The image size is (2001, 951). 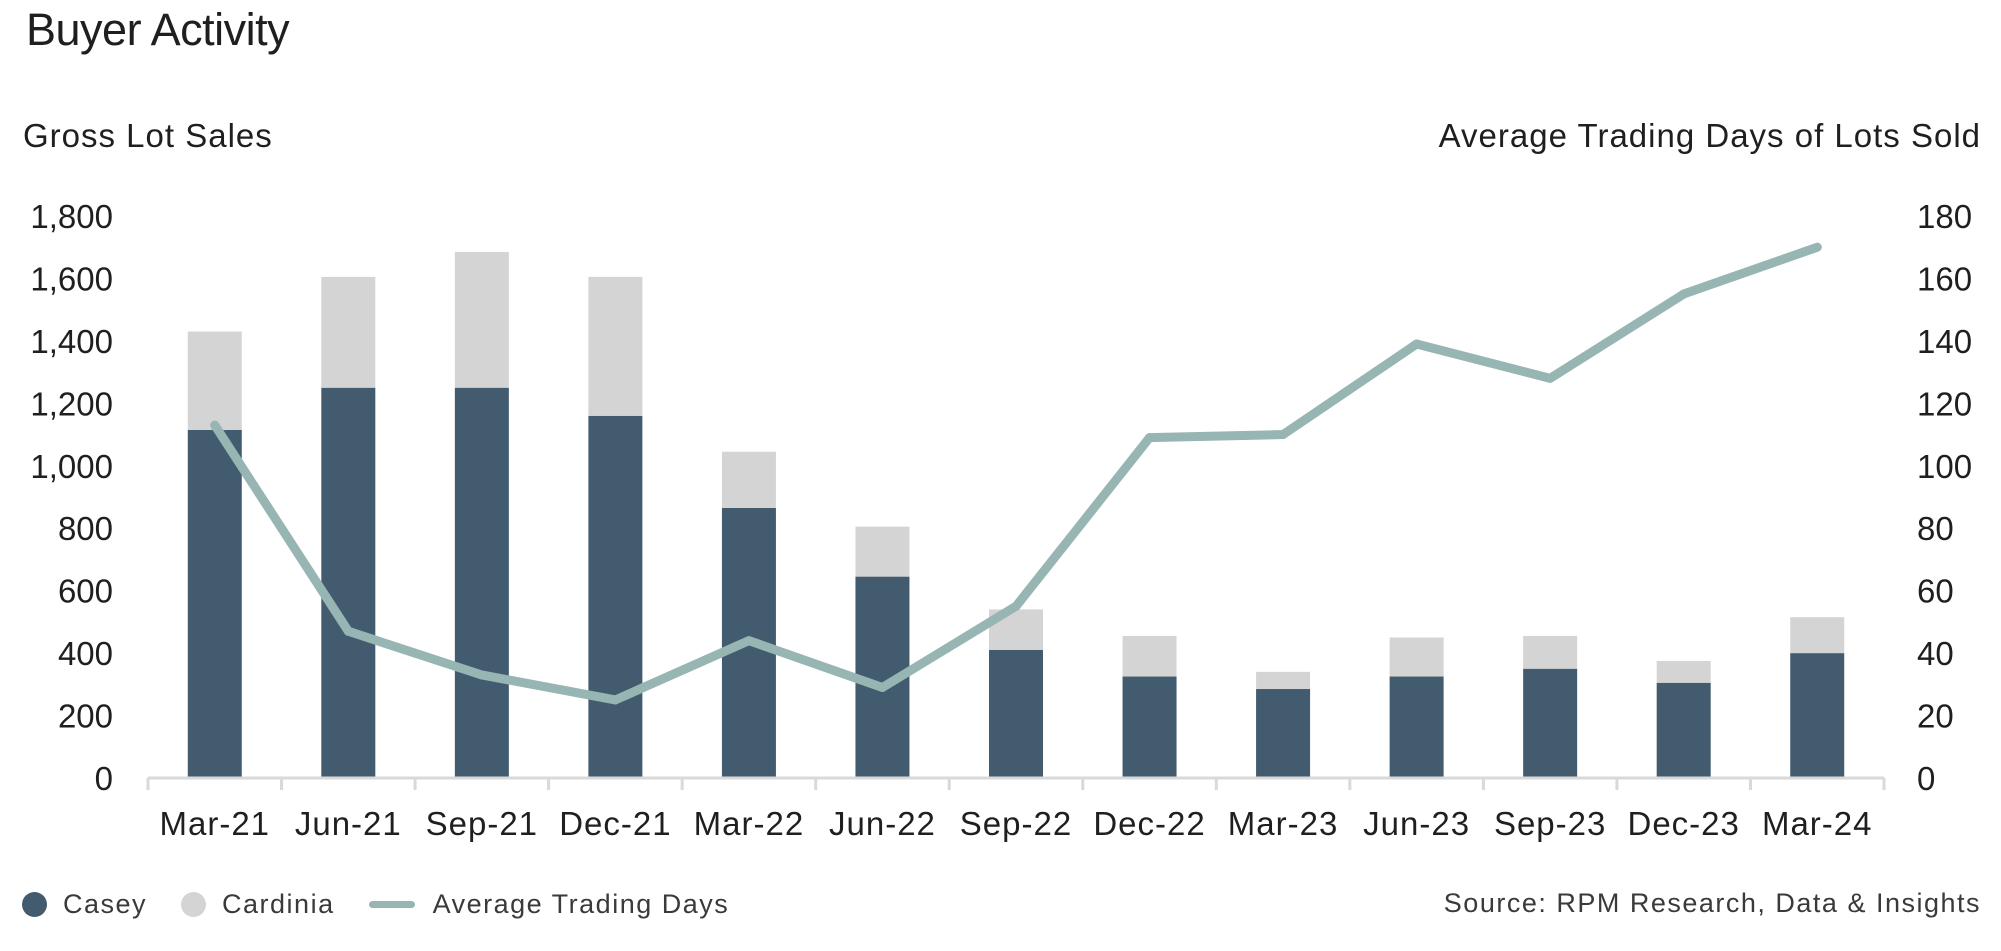 What do you see at coordinates (581, 903) in the screenshot?
I see `legend-label-average-trading-days: Average Trading Days` at bounding box center [581, 903].